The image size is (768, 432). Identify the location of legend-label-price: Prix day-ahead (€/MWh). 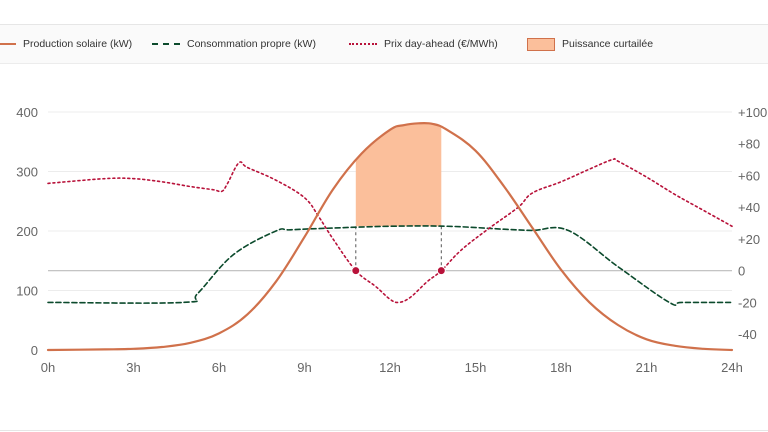
(441, 44).